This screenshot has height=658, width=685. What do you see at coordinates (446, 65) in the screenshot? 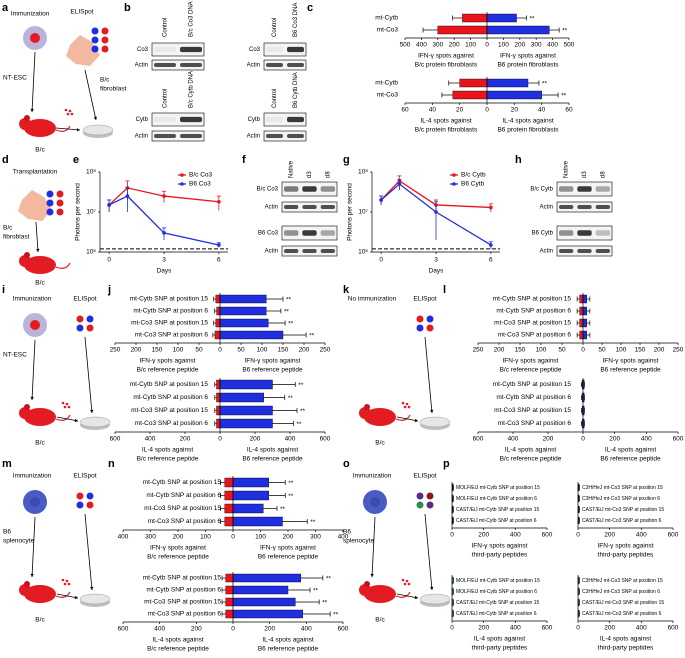
I see `x-axis-label: B/c protein fibroblasts` at bounding box center [446, 65].